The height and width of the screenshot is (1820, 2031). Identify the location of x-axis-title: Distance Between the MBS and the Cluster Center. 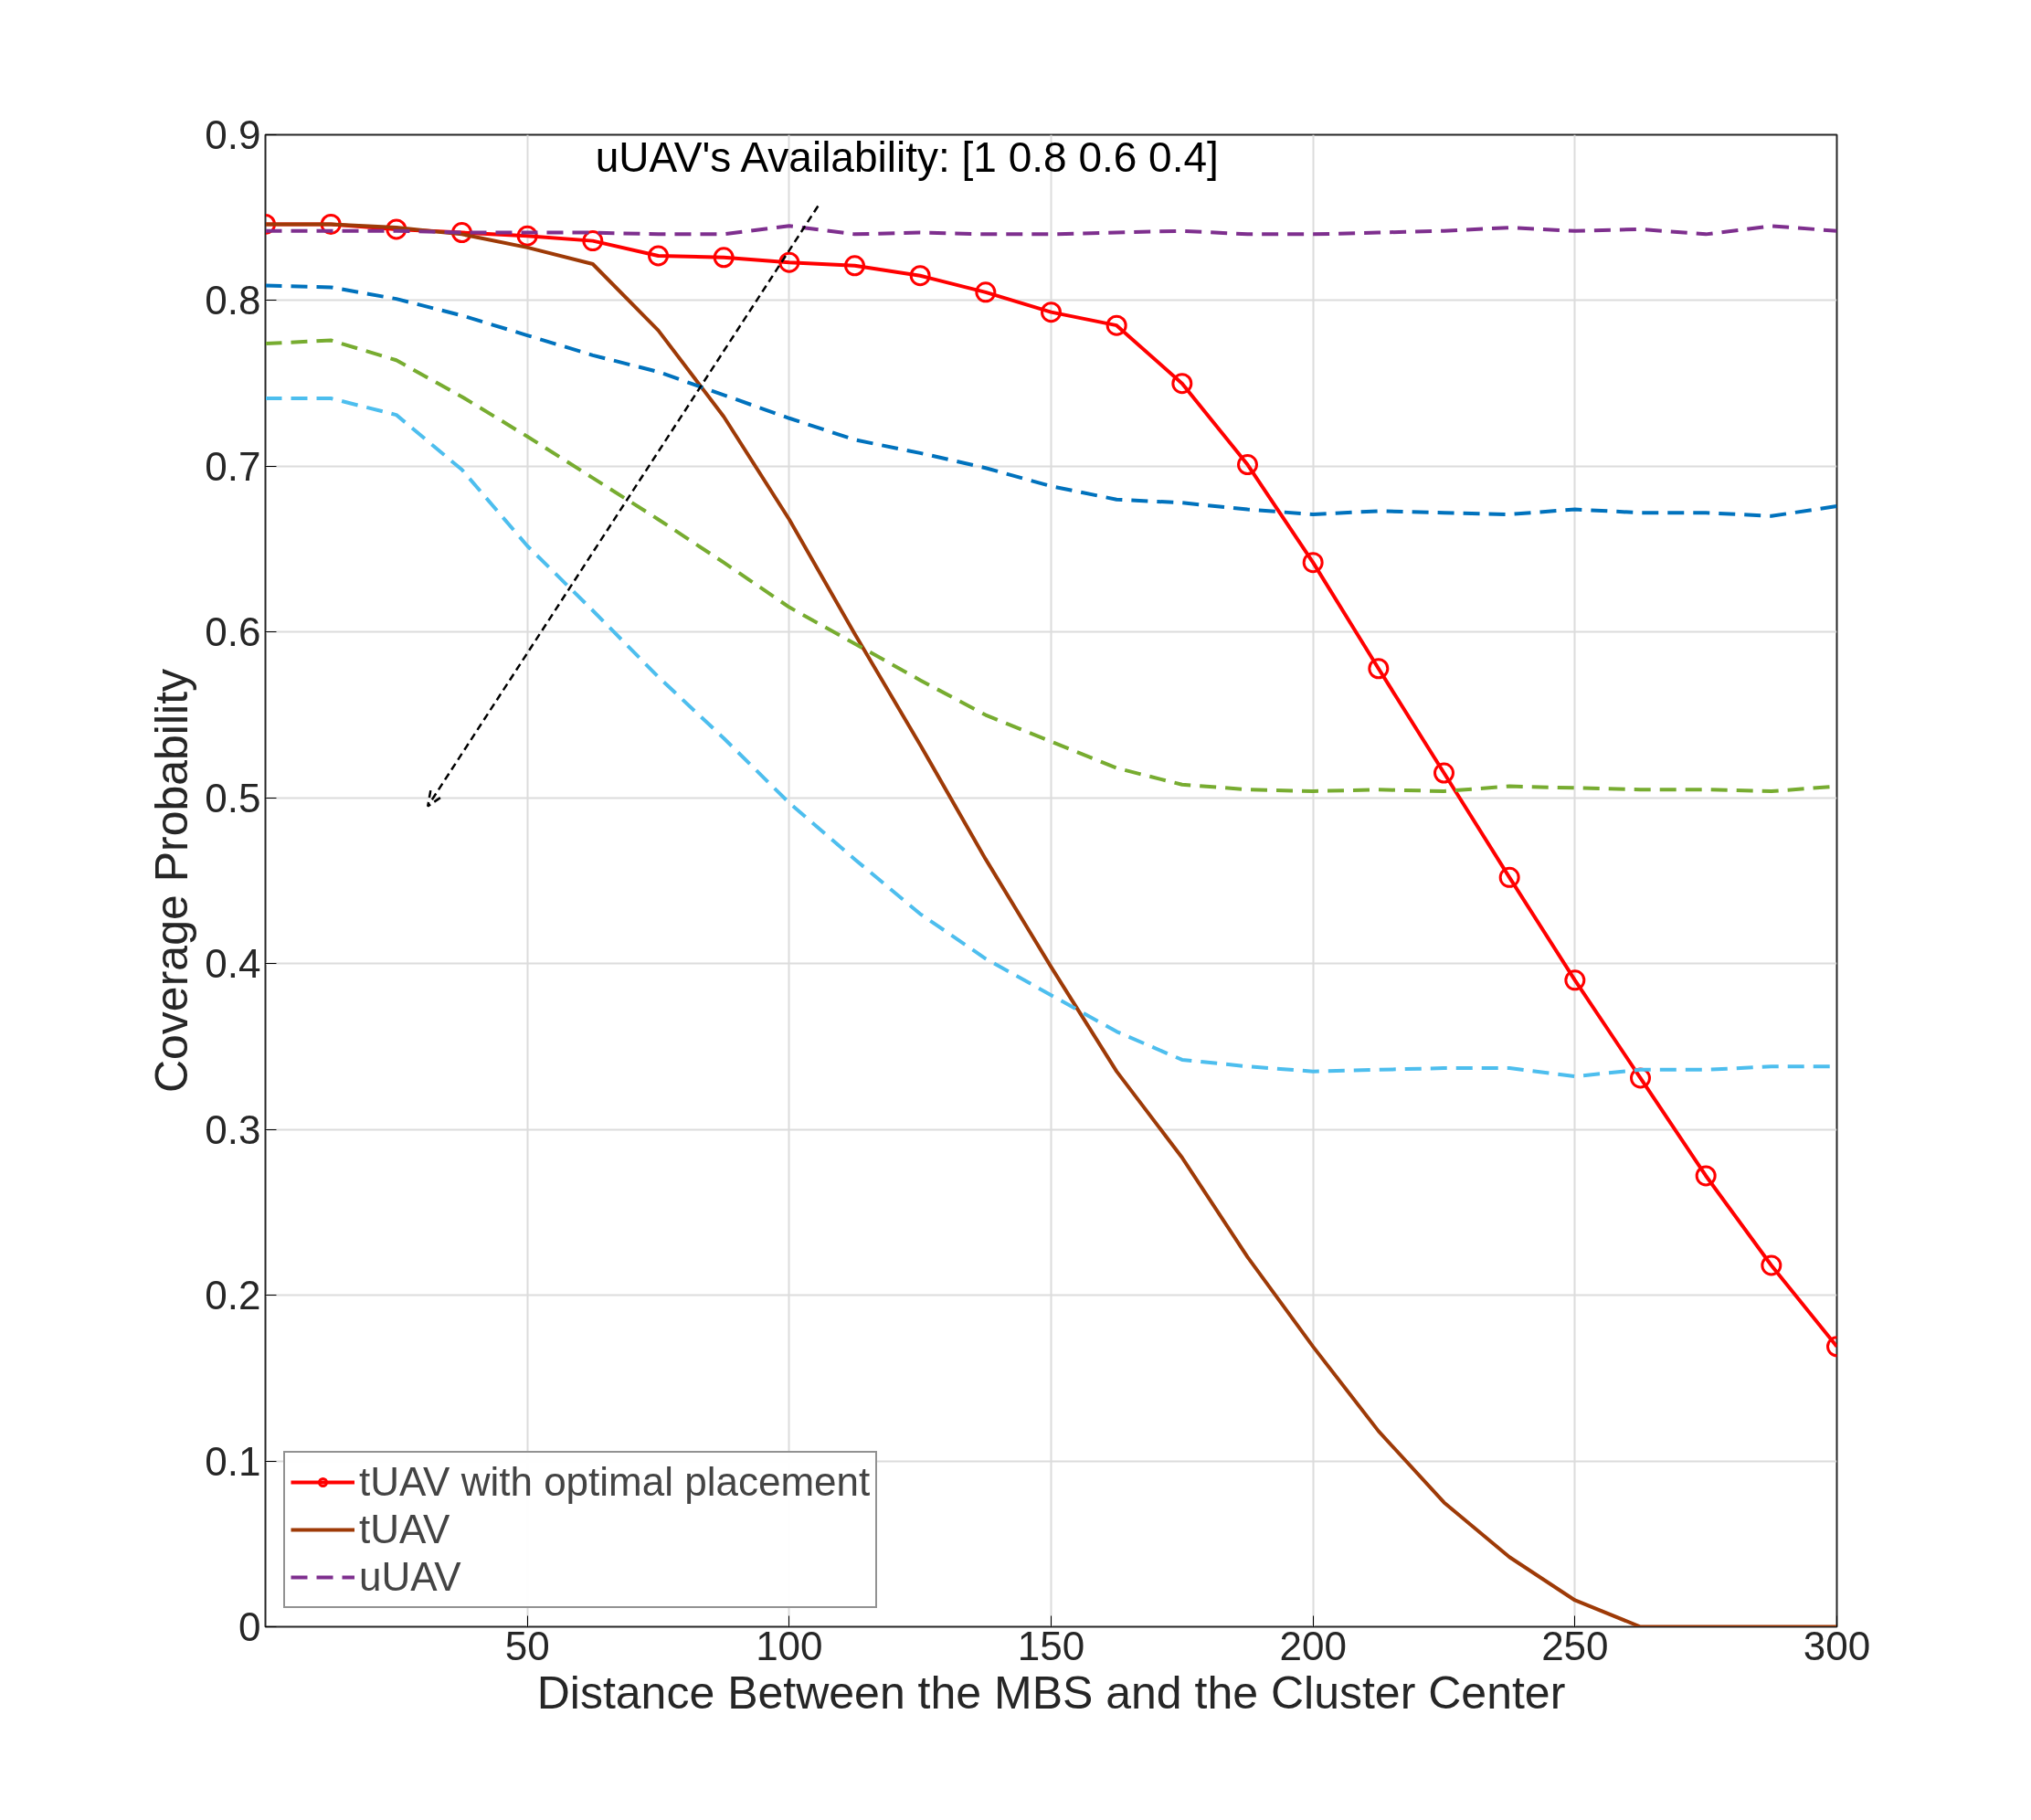
(1051, 1693).